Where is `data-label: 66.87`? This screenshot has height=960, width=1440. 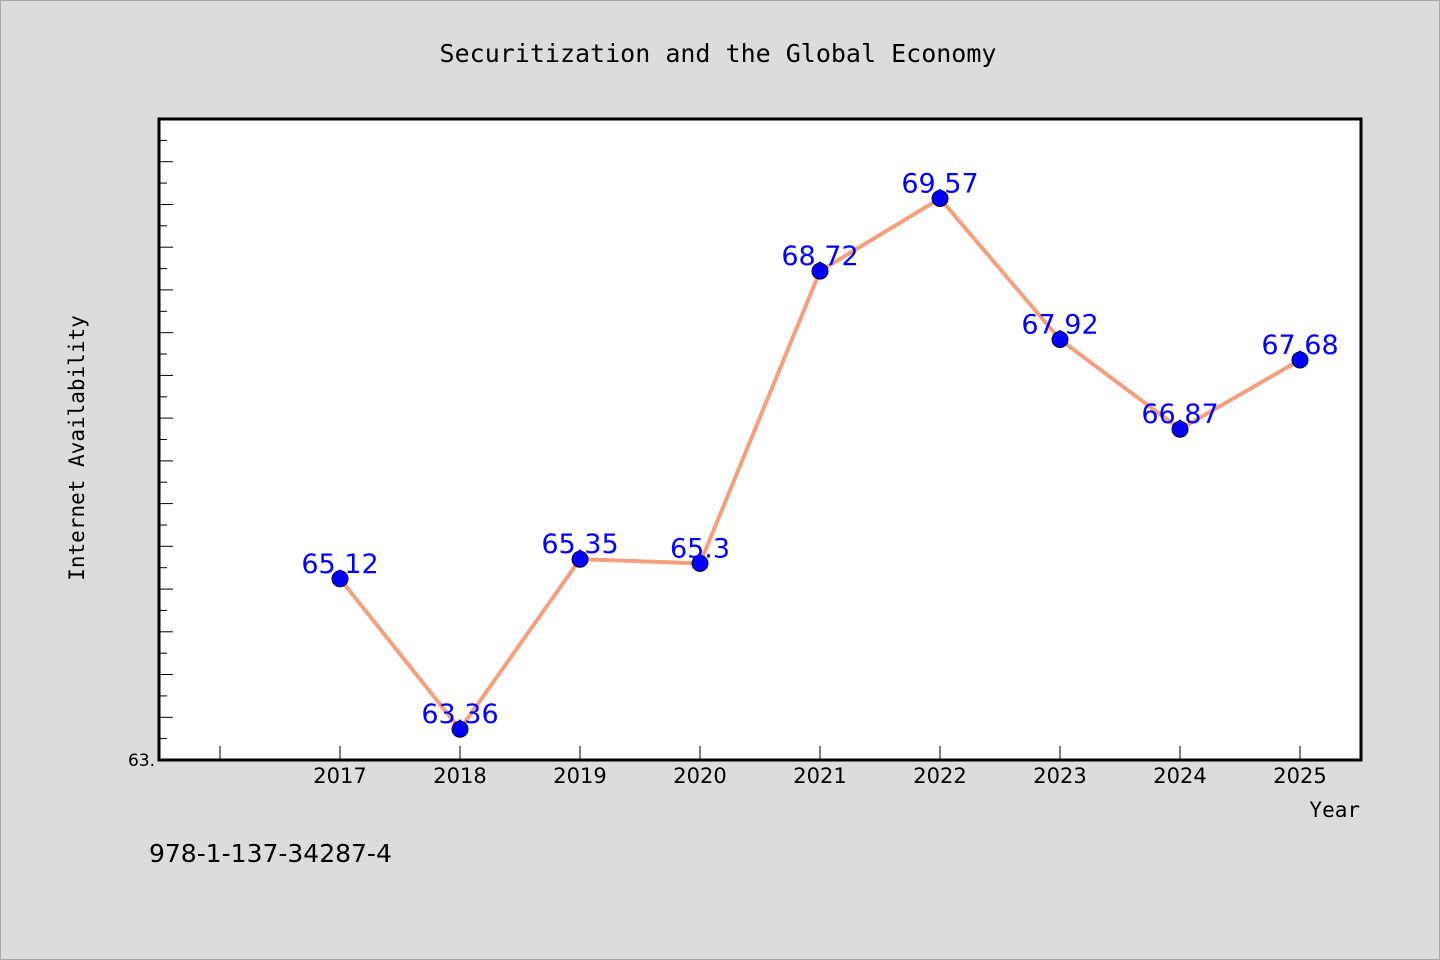 data-label: 66.87 is located at coordinates (1179, 414).